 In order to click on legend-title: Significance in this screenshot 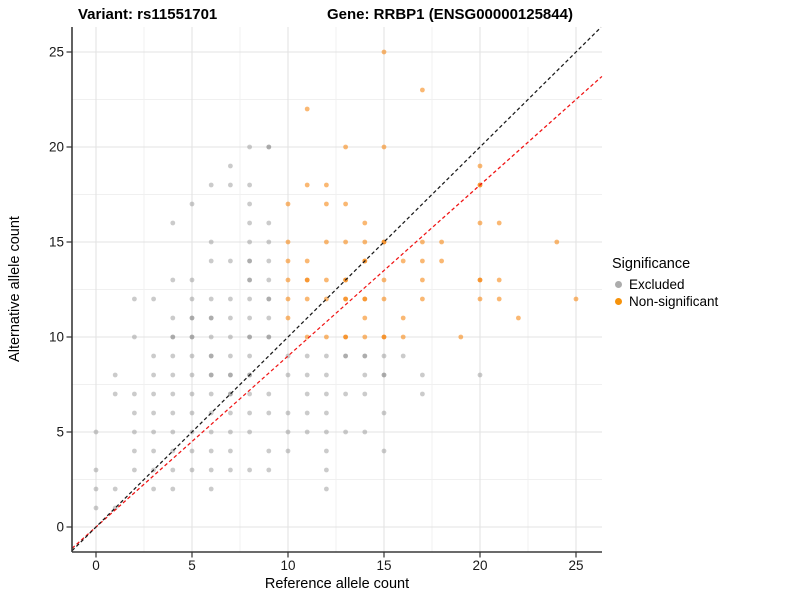, I will do `click(651, 264)`.